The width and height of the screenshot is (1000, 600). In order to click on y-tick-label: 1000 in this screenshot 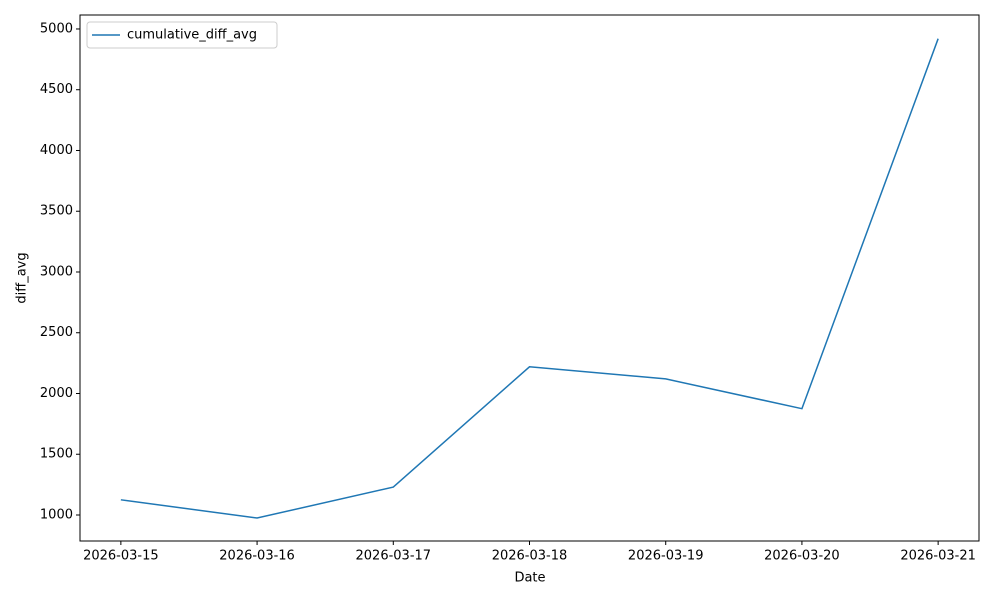, I will do `click(56, 514)`.